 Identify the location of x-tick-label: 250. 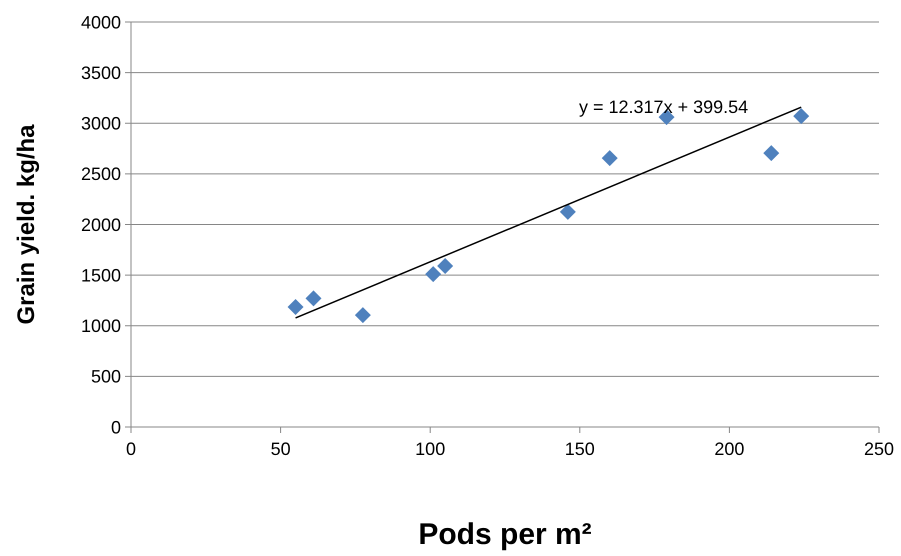
(879, 449).